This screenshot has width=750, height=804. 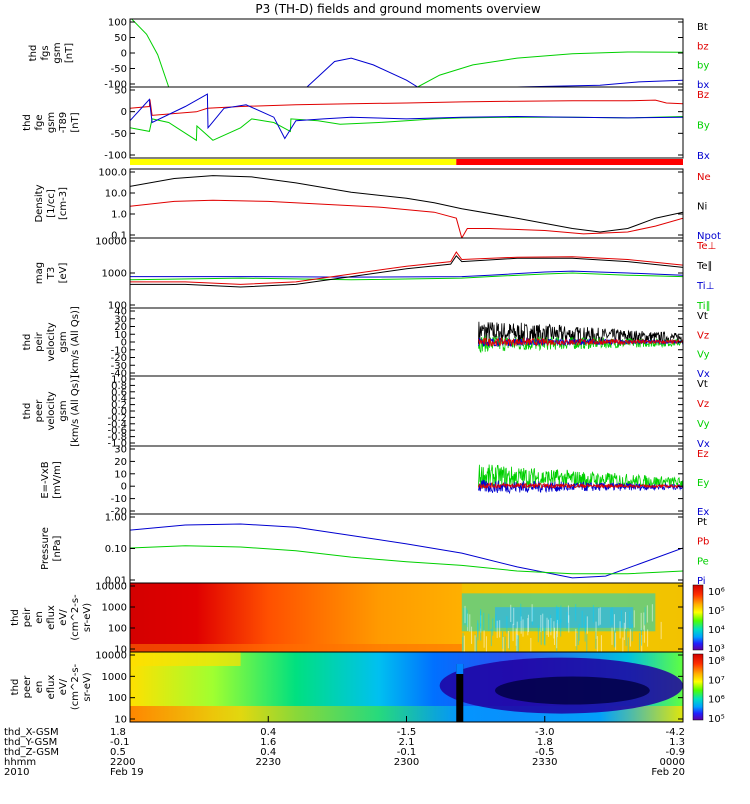 What do you see at coordinates (117, 437) in the screenshot?
I see `y-tick-label: -0.8` at bounding box center [117, 437].